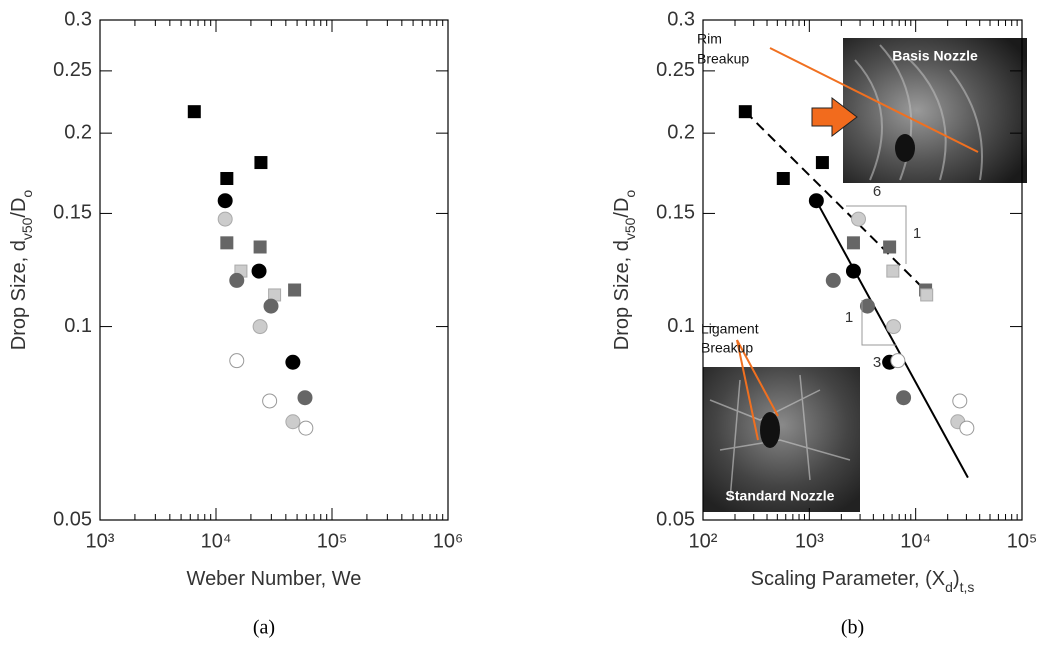 The width and height of the screenshot is (1048, 650). Describe the element at coordinates (703, 541) in the screenshot. I see `x-tick-label: 10²` at that location.